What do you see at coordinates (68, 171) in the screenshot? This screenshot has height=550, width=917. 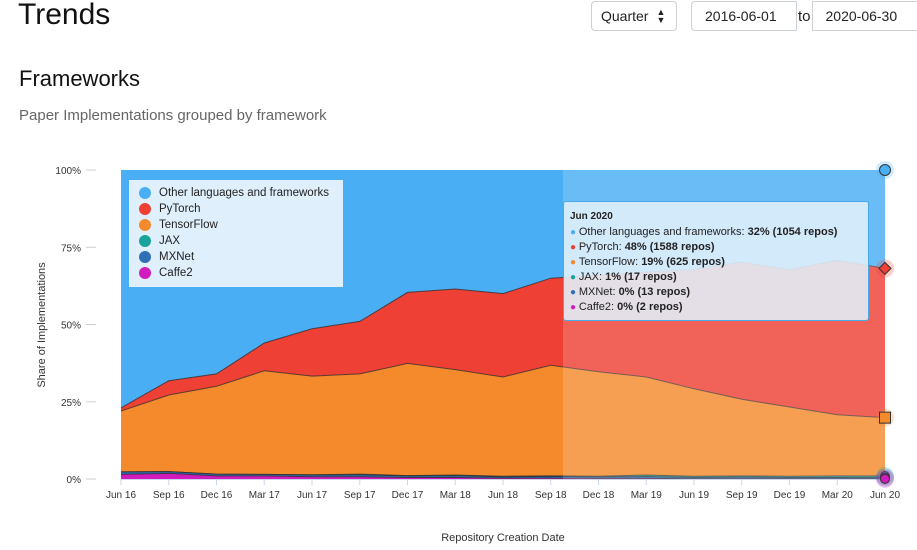 I see `y-tick-label: 100%` at bounding box center [68, 171].